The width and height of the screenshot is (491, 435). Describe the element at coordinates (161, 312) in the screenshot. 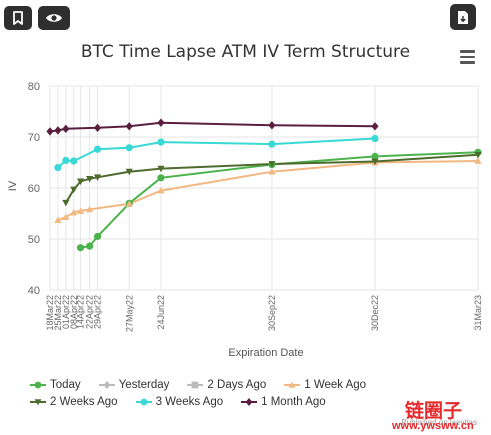

I see `x-tick-label: 24Jun22` at that location.